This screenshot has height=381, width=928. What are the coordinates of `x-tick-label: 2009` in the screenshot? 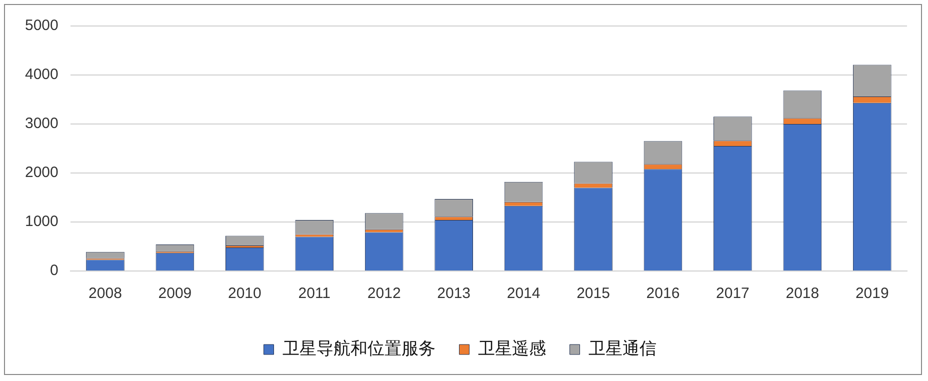 It's located at (175, 293).